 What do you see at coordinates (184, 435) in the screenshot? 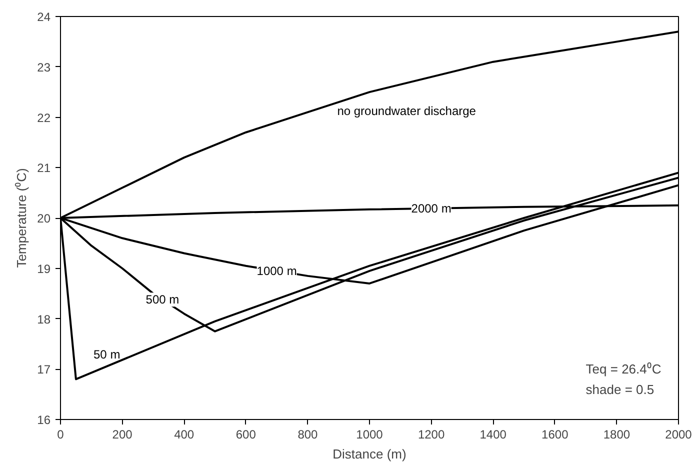
I see `x-tick-label: 400` at bounding box center [184, 435].